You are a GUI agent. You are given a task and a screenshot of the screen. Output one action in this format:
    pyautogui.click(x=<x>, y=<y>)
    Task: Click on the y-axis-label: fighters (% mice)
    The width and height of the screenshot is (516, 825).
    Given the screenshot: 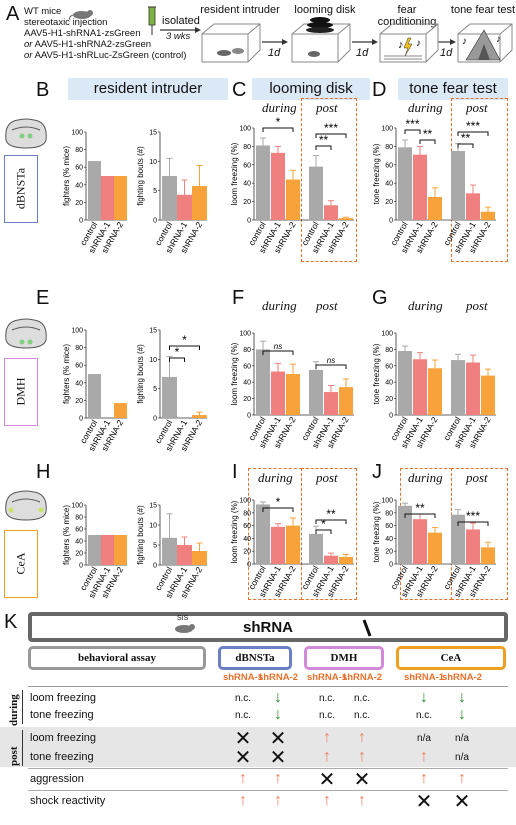 What is the action you would take?
    pyautogui.click(x=66, y=374)
    